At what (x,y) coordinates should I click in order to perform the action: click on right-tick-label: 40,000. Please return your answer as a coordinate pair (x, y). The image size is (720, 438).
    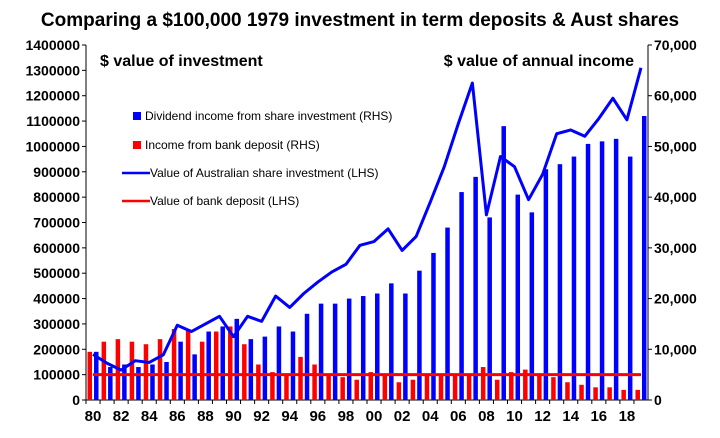
    Looking at the image, I should click on (675, 197).